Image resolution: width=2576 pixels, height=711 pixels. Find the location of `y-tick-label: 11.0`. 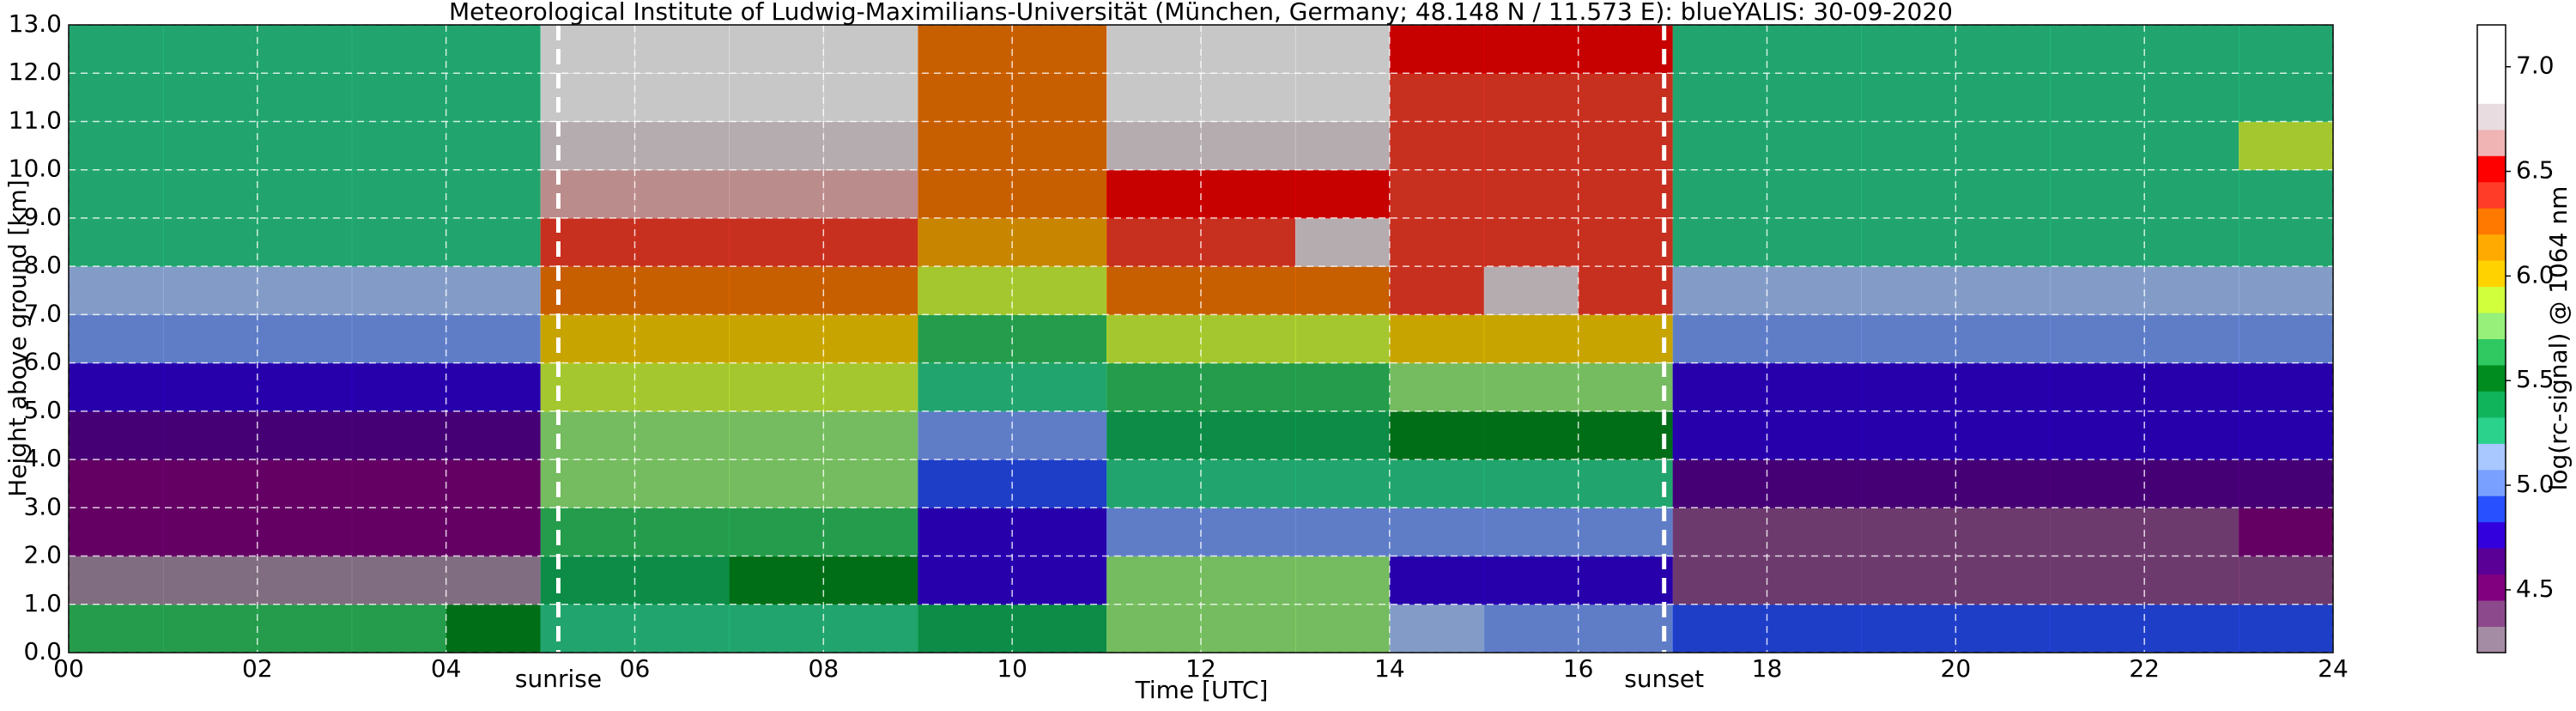

y-tick-label: 11.0 is located at coordinates (35, 120).